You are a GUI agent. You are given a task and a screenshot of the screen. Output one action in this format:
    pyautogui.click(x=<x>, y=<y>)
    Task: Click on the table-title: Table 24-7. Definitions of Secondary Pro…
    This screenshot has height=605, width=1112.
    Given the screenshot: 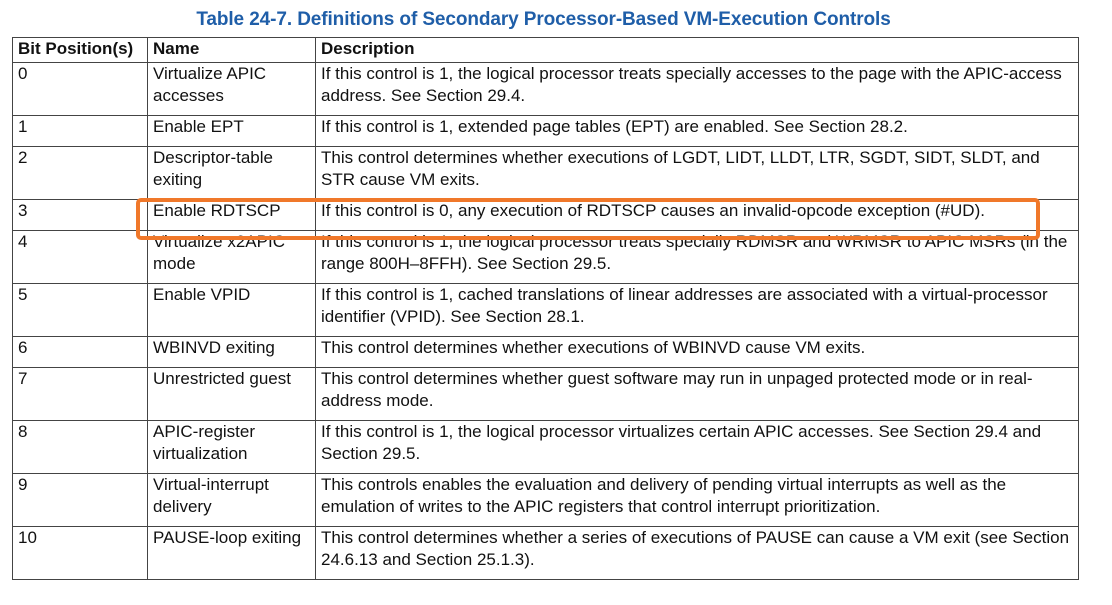 What is the action you would take?
    pyautogui.click(x=543, y=19)
    